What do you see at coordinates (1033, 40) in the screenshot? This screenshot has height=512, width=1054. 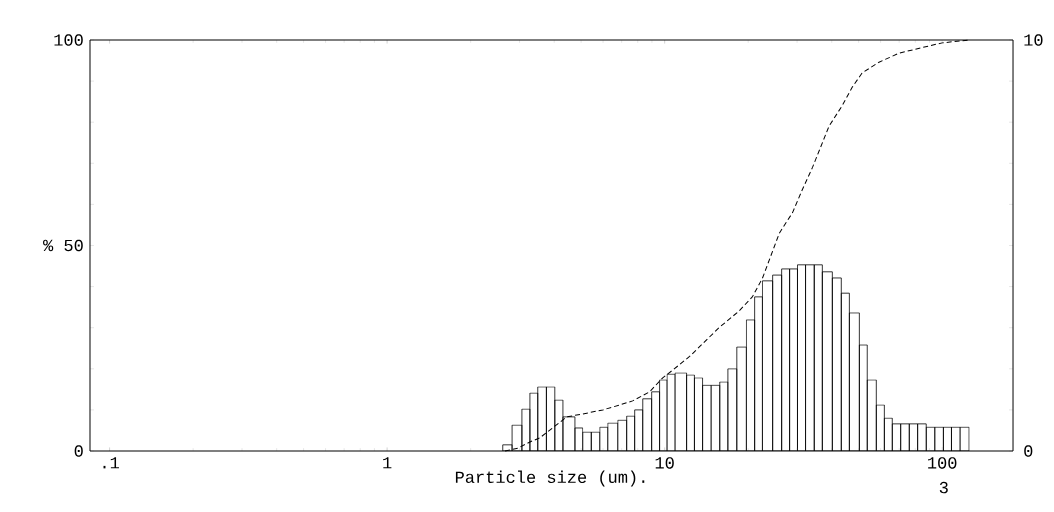 I see `y2-tick-label: 10` at bounding box center [1033, 40].